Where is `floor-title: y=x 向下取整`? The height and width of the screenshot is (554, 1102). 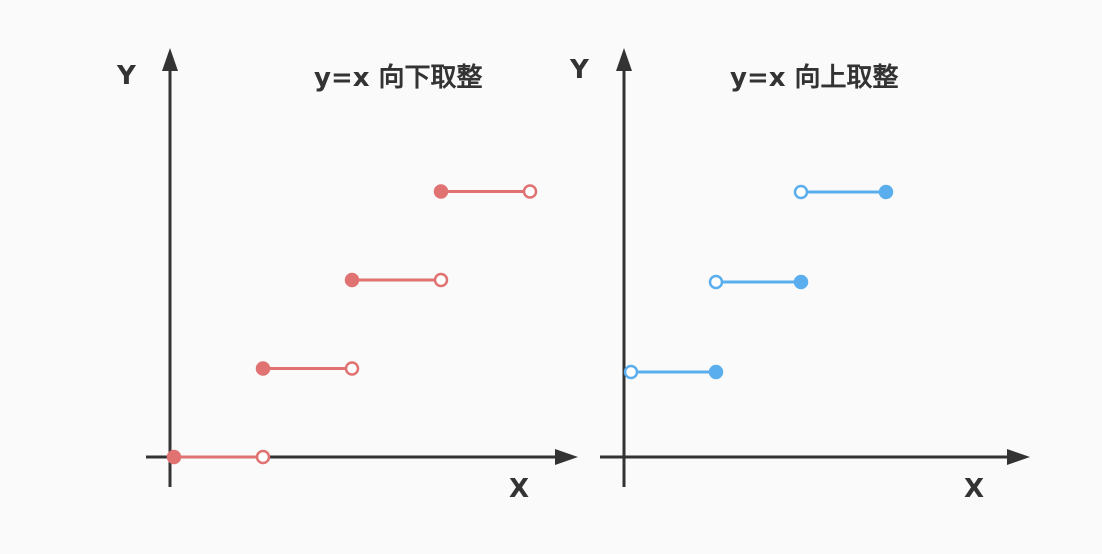
floor-title: y=x 向下取整 is located at coordinates (398, 77).